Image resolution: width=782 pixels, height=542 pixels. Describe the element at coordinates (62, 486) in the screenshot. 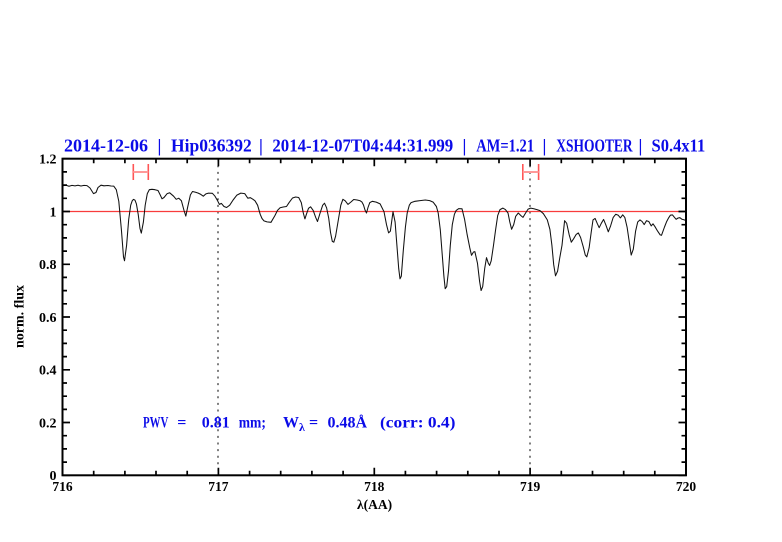

I see `svg-text: 716` at that location.